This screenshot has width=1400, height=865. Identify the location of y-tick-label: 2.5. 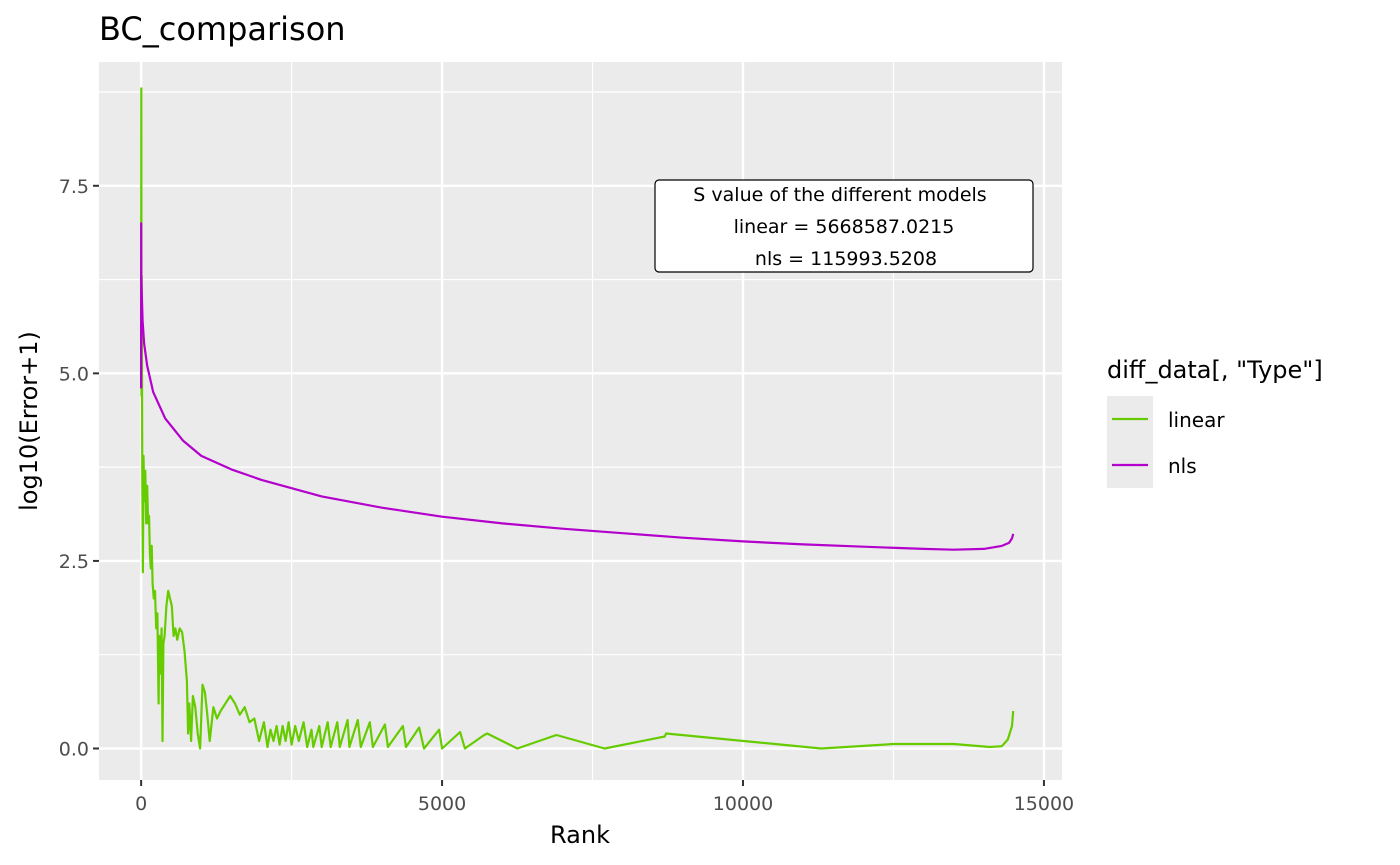
(74, 562).